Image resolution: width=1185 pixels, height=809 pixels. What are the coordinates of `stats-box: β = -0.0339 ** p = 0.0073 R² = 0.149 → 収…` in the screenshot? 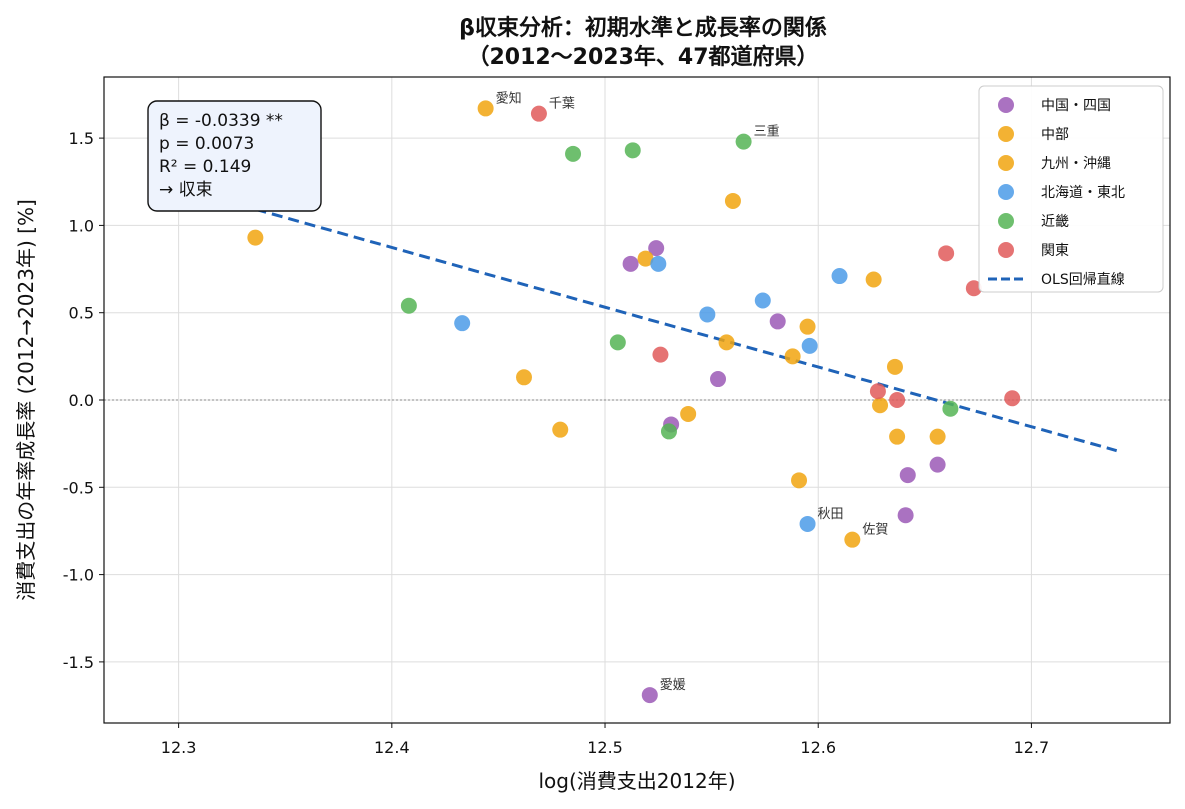 It's located at (234, 156).